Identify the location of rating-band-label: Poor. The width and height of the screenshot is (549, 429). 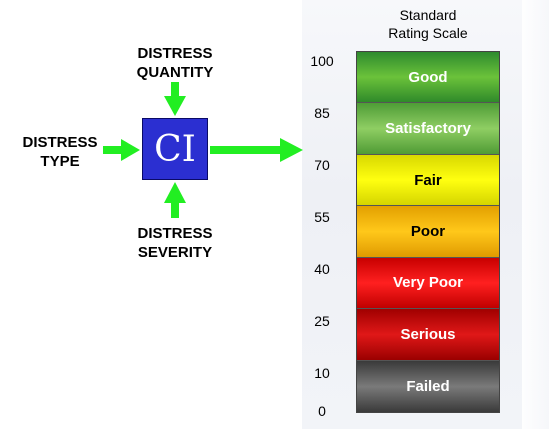
(428, 231).